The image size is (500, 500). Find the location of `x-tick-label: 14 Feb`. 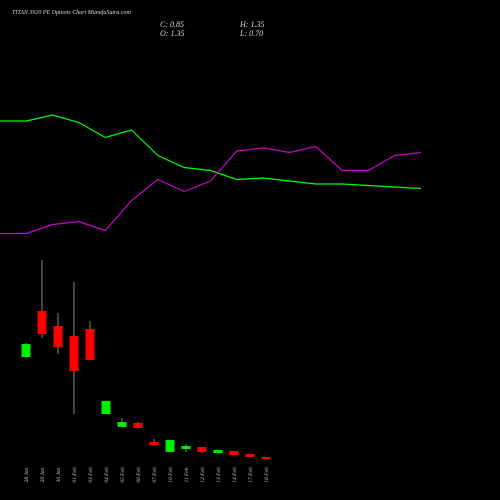

x-tick-label: 14 Feb is located at coordinates (234, 475).